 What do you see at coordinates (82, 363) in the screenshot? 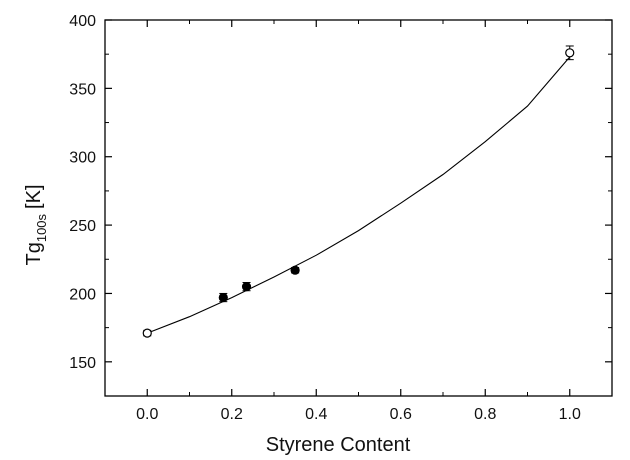
I see `y-tick-label: 150` at bounding box center [82, 363].